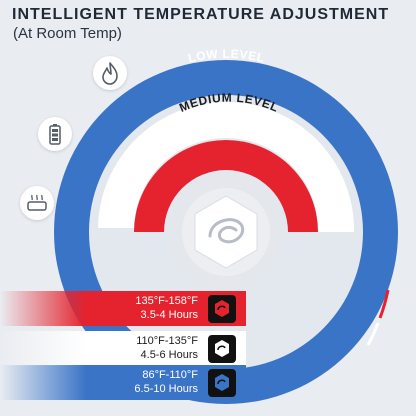  I want to click on blue-logo-badge-icon, so click(222, 383).